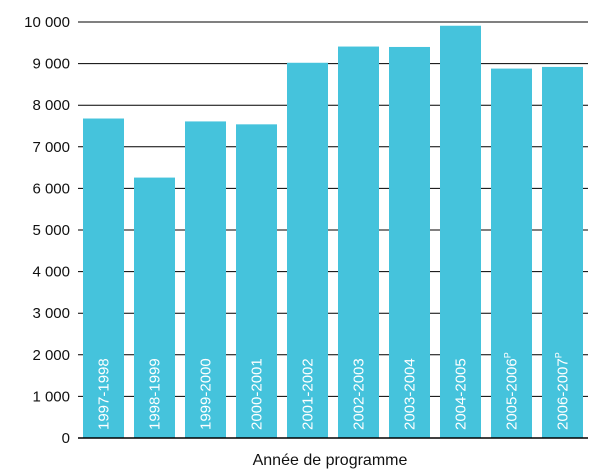 Image resolution: width=594 pixels, height=472 pixels. I want to click on y-tick-label: 0, so click(66, 438).